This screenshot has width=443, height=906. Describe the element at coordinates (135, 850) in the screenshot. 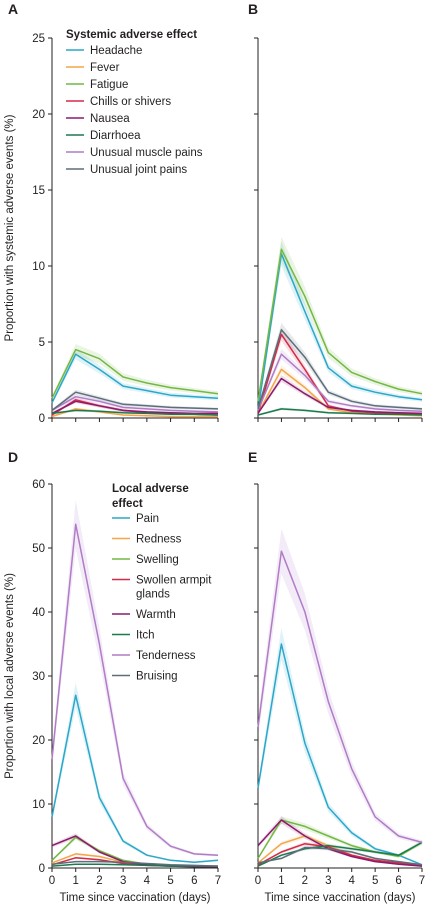

I see `series-band-warmth` at that location.